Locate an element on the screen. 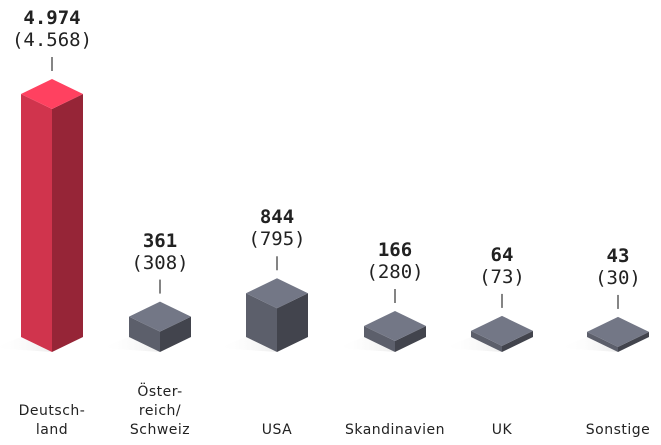 The image size is (661, 445). previous-value-label: (280) is located at coordinates (395, 271).